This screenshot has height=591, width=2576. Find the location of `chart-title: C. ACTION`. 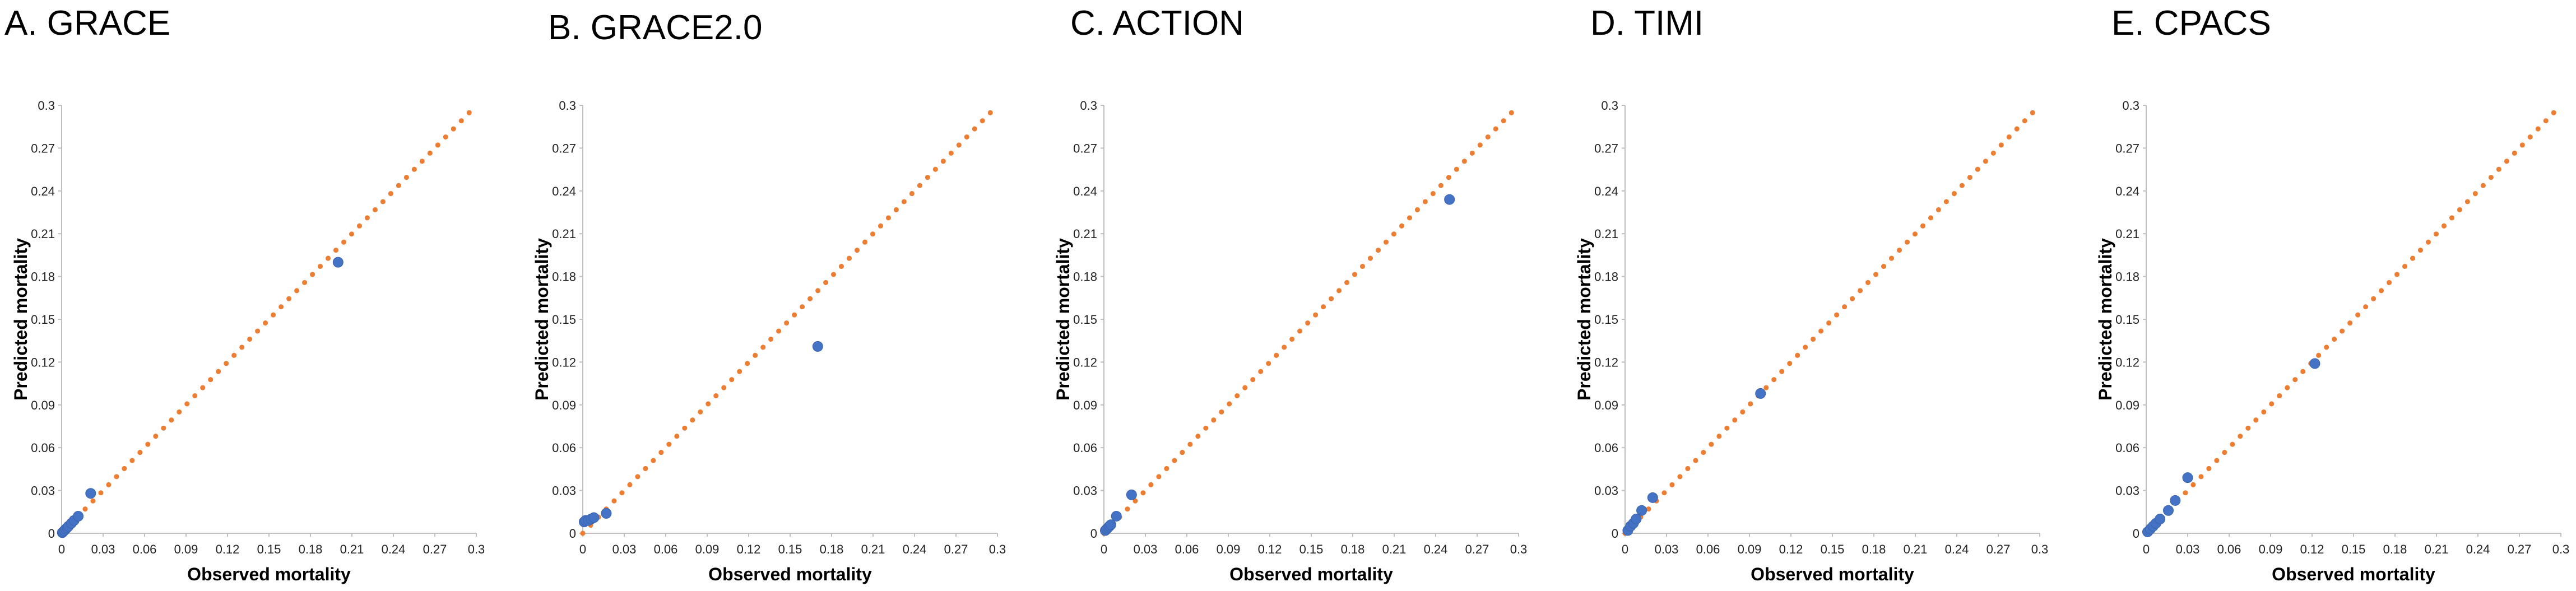

chart-title: C. ACTION is located at coordinates (1157, 23).